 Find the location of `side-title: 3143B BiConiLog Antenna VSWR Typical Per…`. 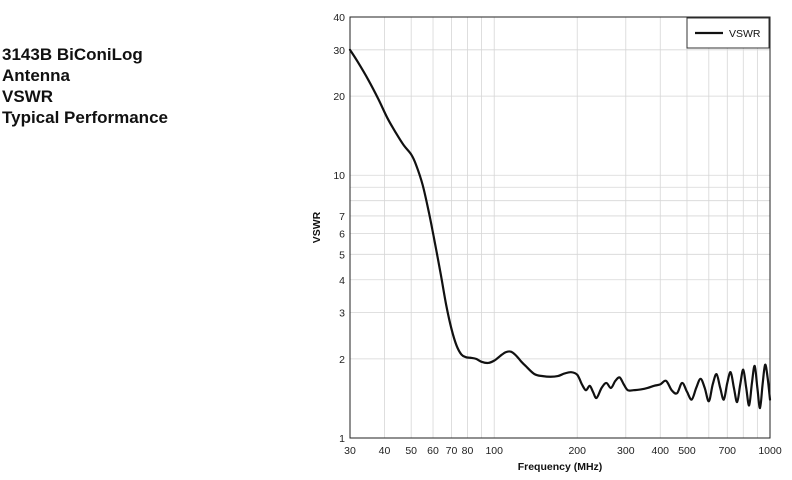

side-title: 3143B BiConiLog Antenna VSWR Typical Per… is located at coordinates (117, 86).